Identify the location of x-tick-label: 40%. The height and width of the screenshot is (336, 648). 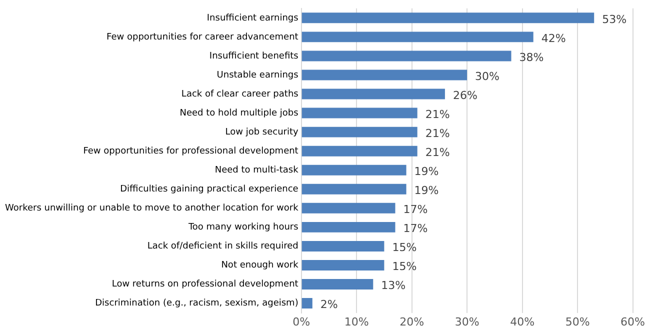
(522, 321).